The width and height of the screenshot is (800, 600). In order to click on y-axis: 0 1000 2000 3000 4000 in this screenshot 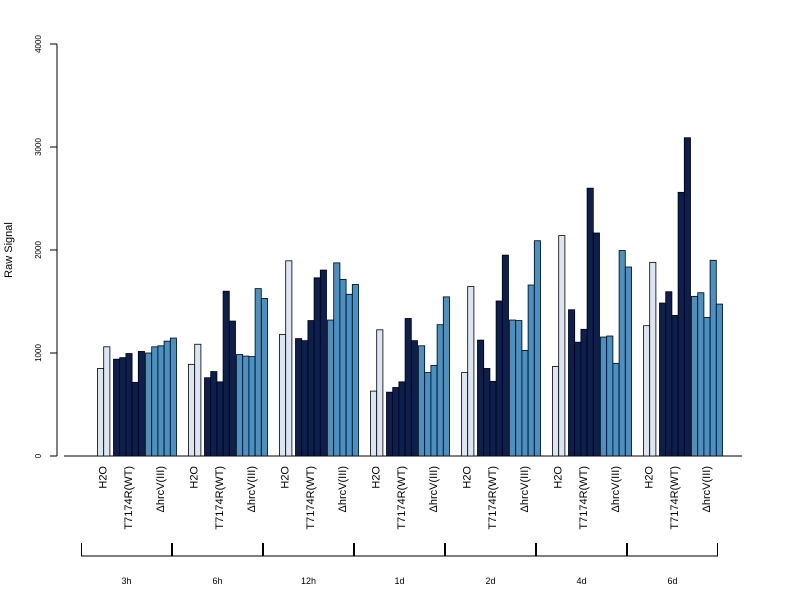, I will do `click(46, 246)`.